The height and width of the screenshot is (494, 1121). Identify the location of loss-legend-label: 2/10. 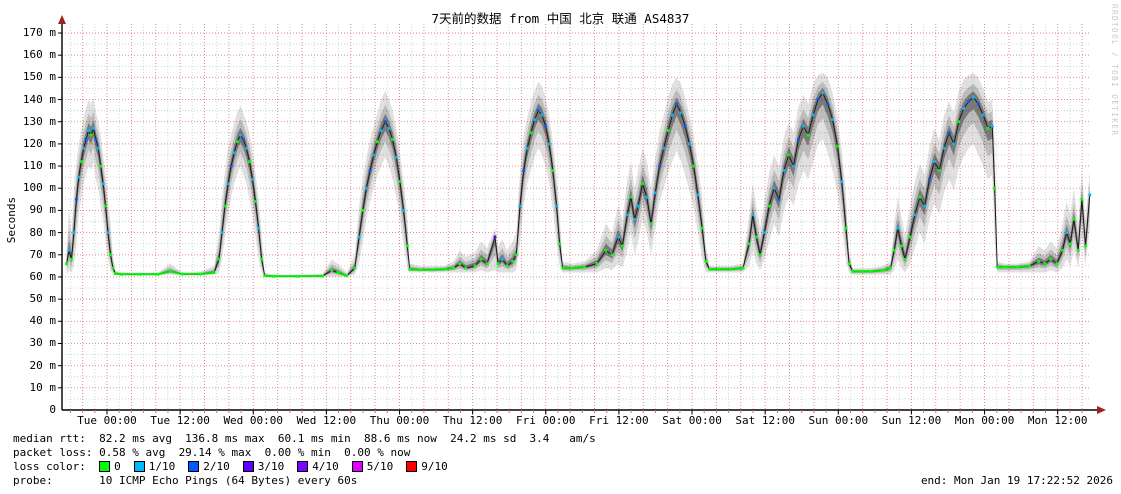
(216, 466).